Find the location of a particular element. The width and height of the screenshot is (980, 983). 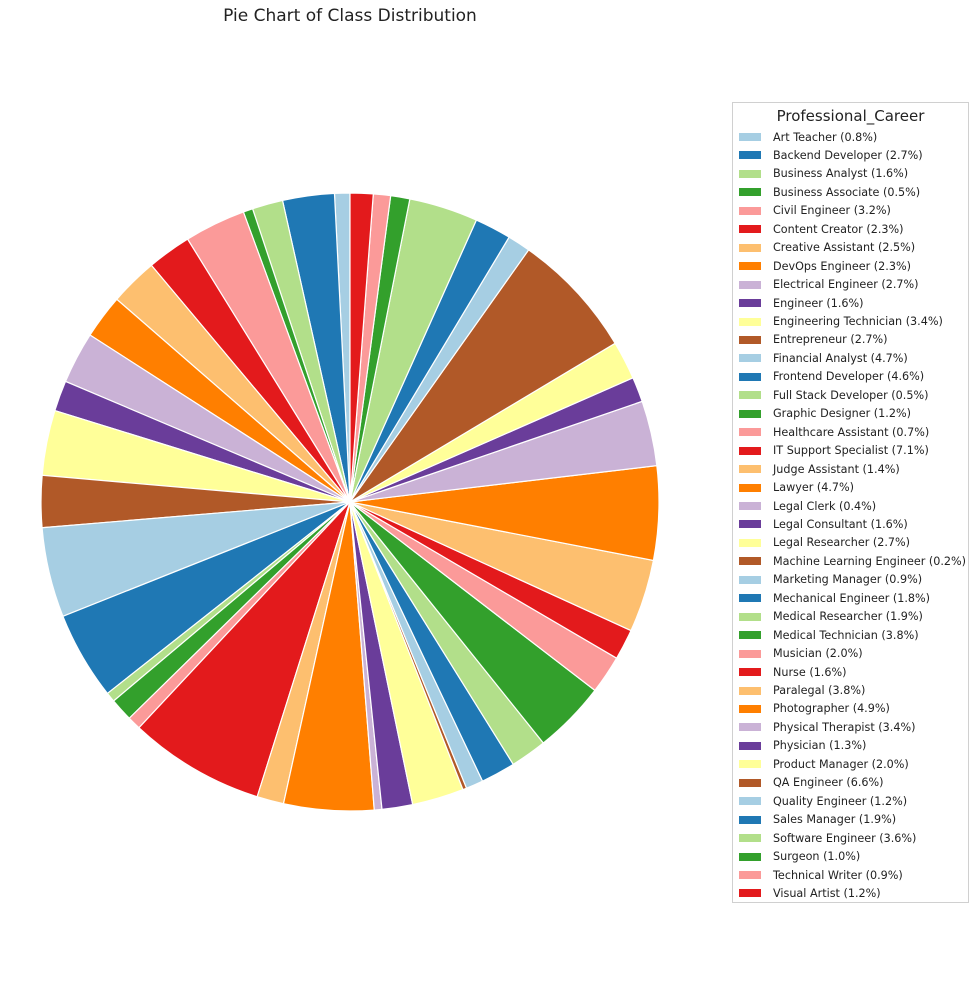

legend-item: Healthcare Assistant (0.7%) is located at coordinates (834, 432).